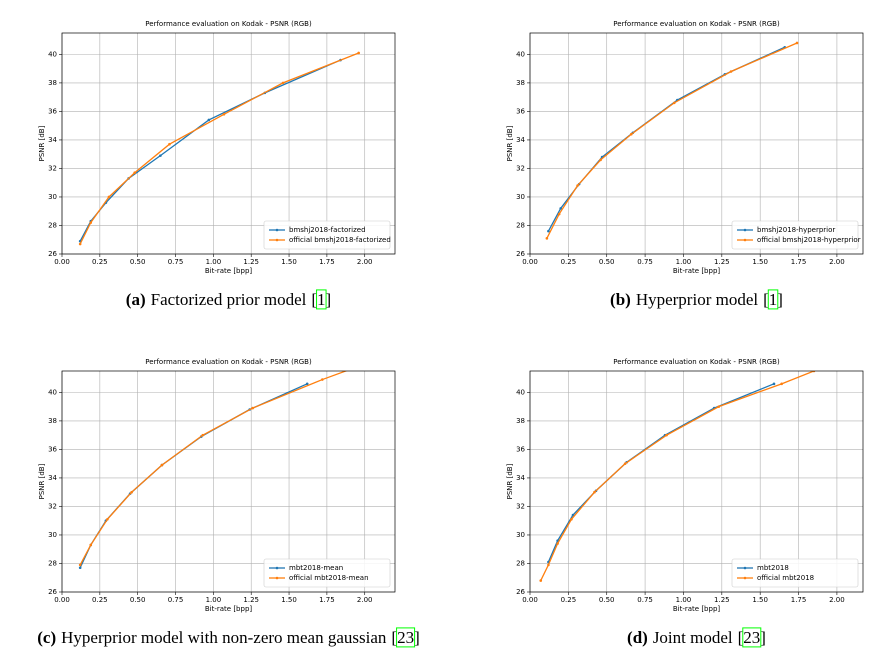  Describe the element at coordinates (340, 240) in the screenshot. I see `legend-label: official bmshj2018-factorized` at that location.